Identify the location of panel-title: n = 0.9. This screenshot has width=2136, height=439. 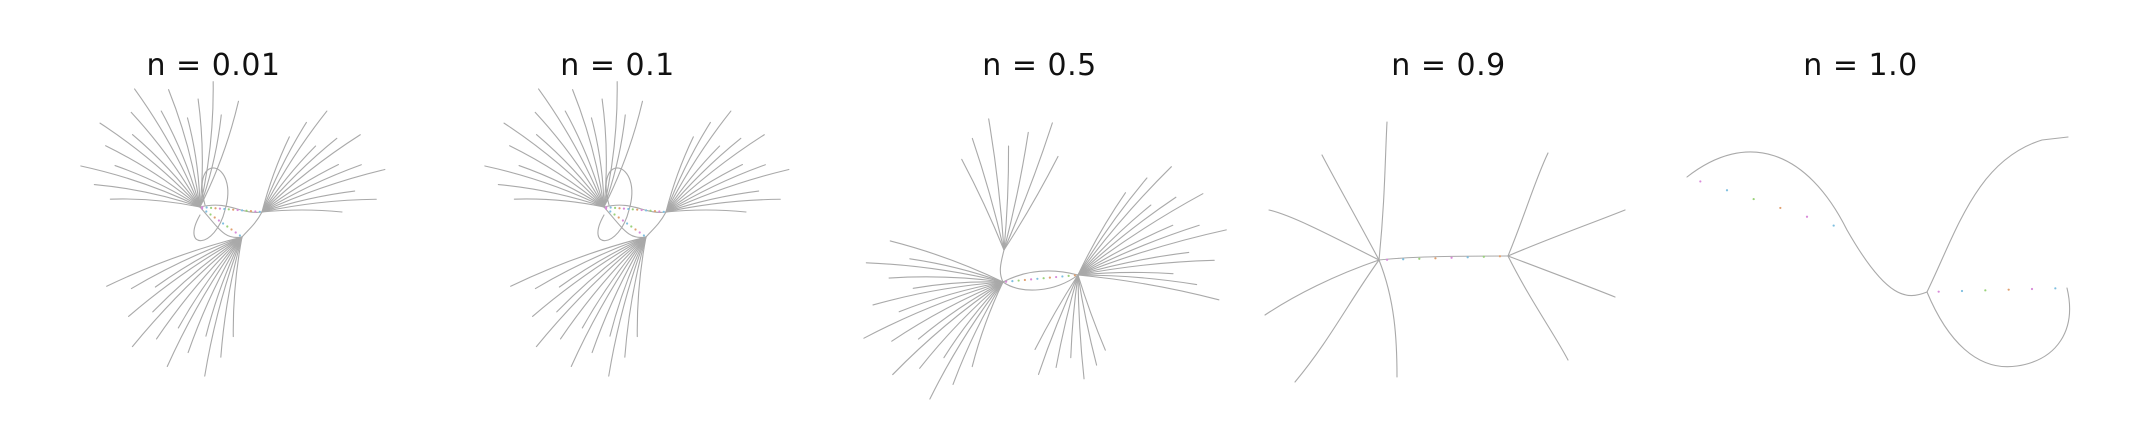
(1448, 65).